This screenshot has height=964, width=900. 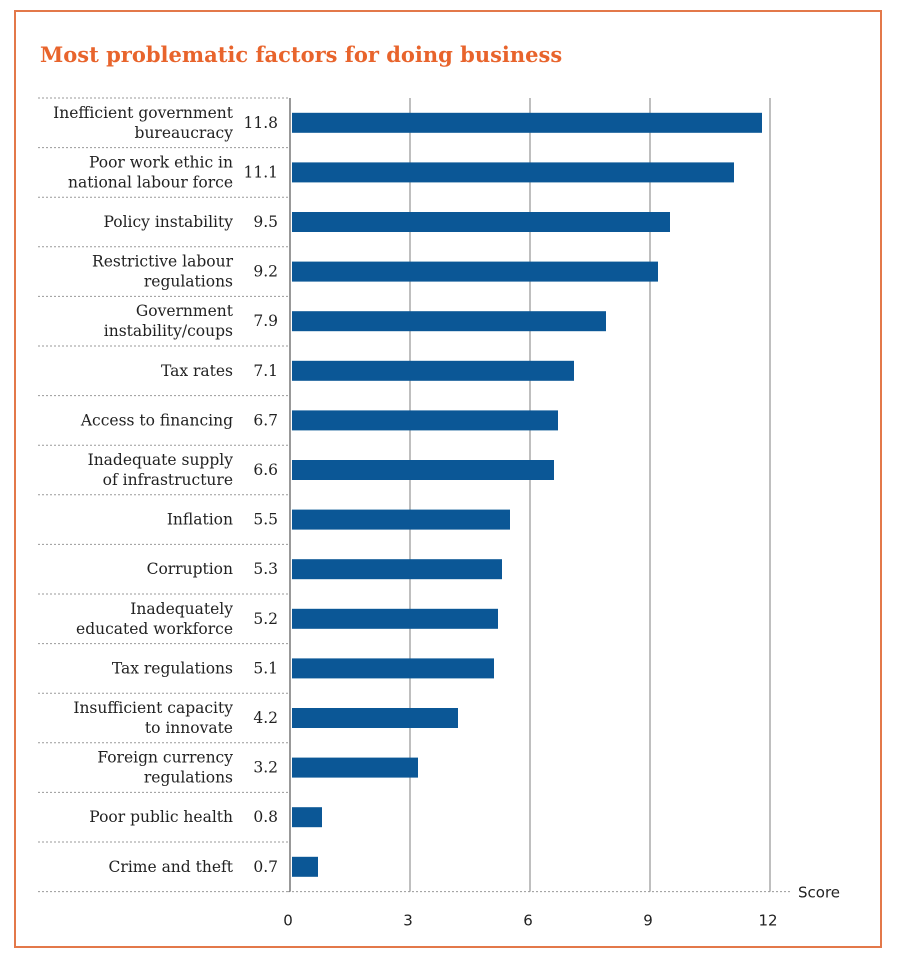 I want to click on x-axis-label: Score, so click(x=819, y=893).